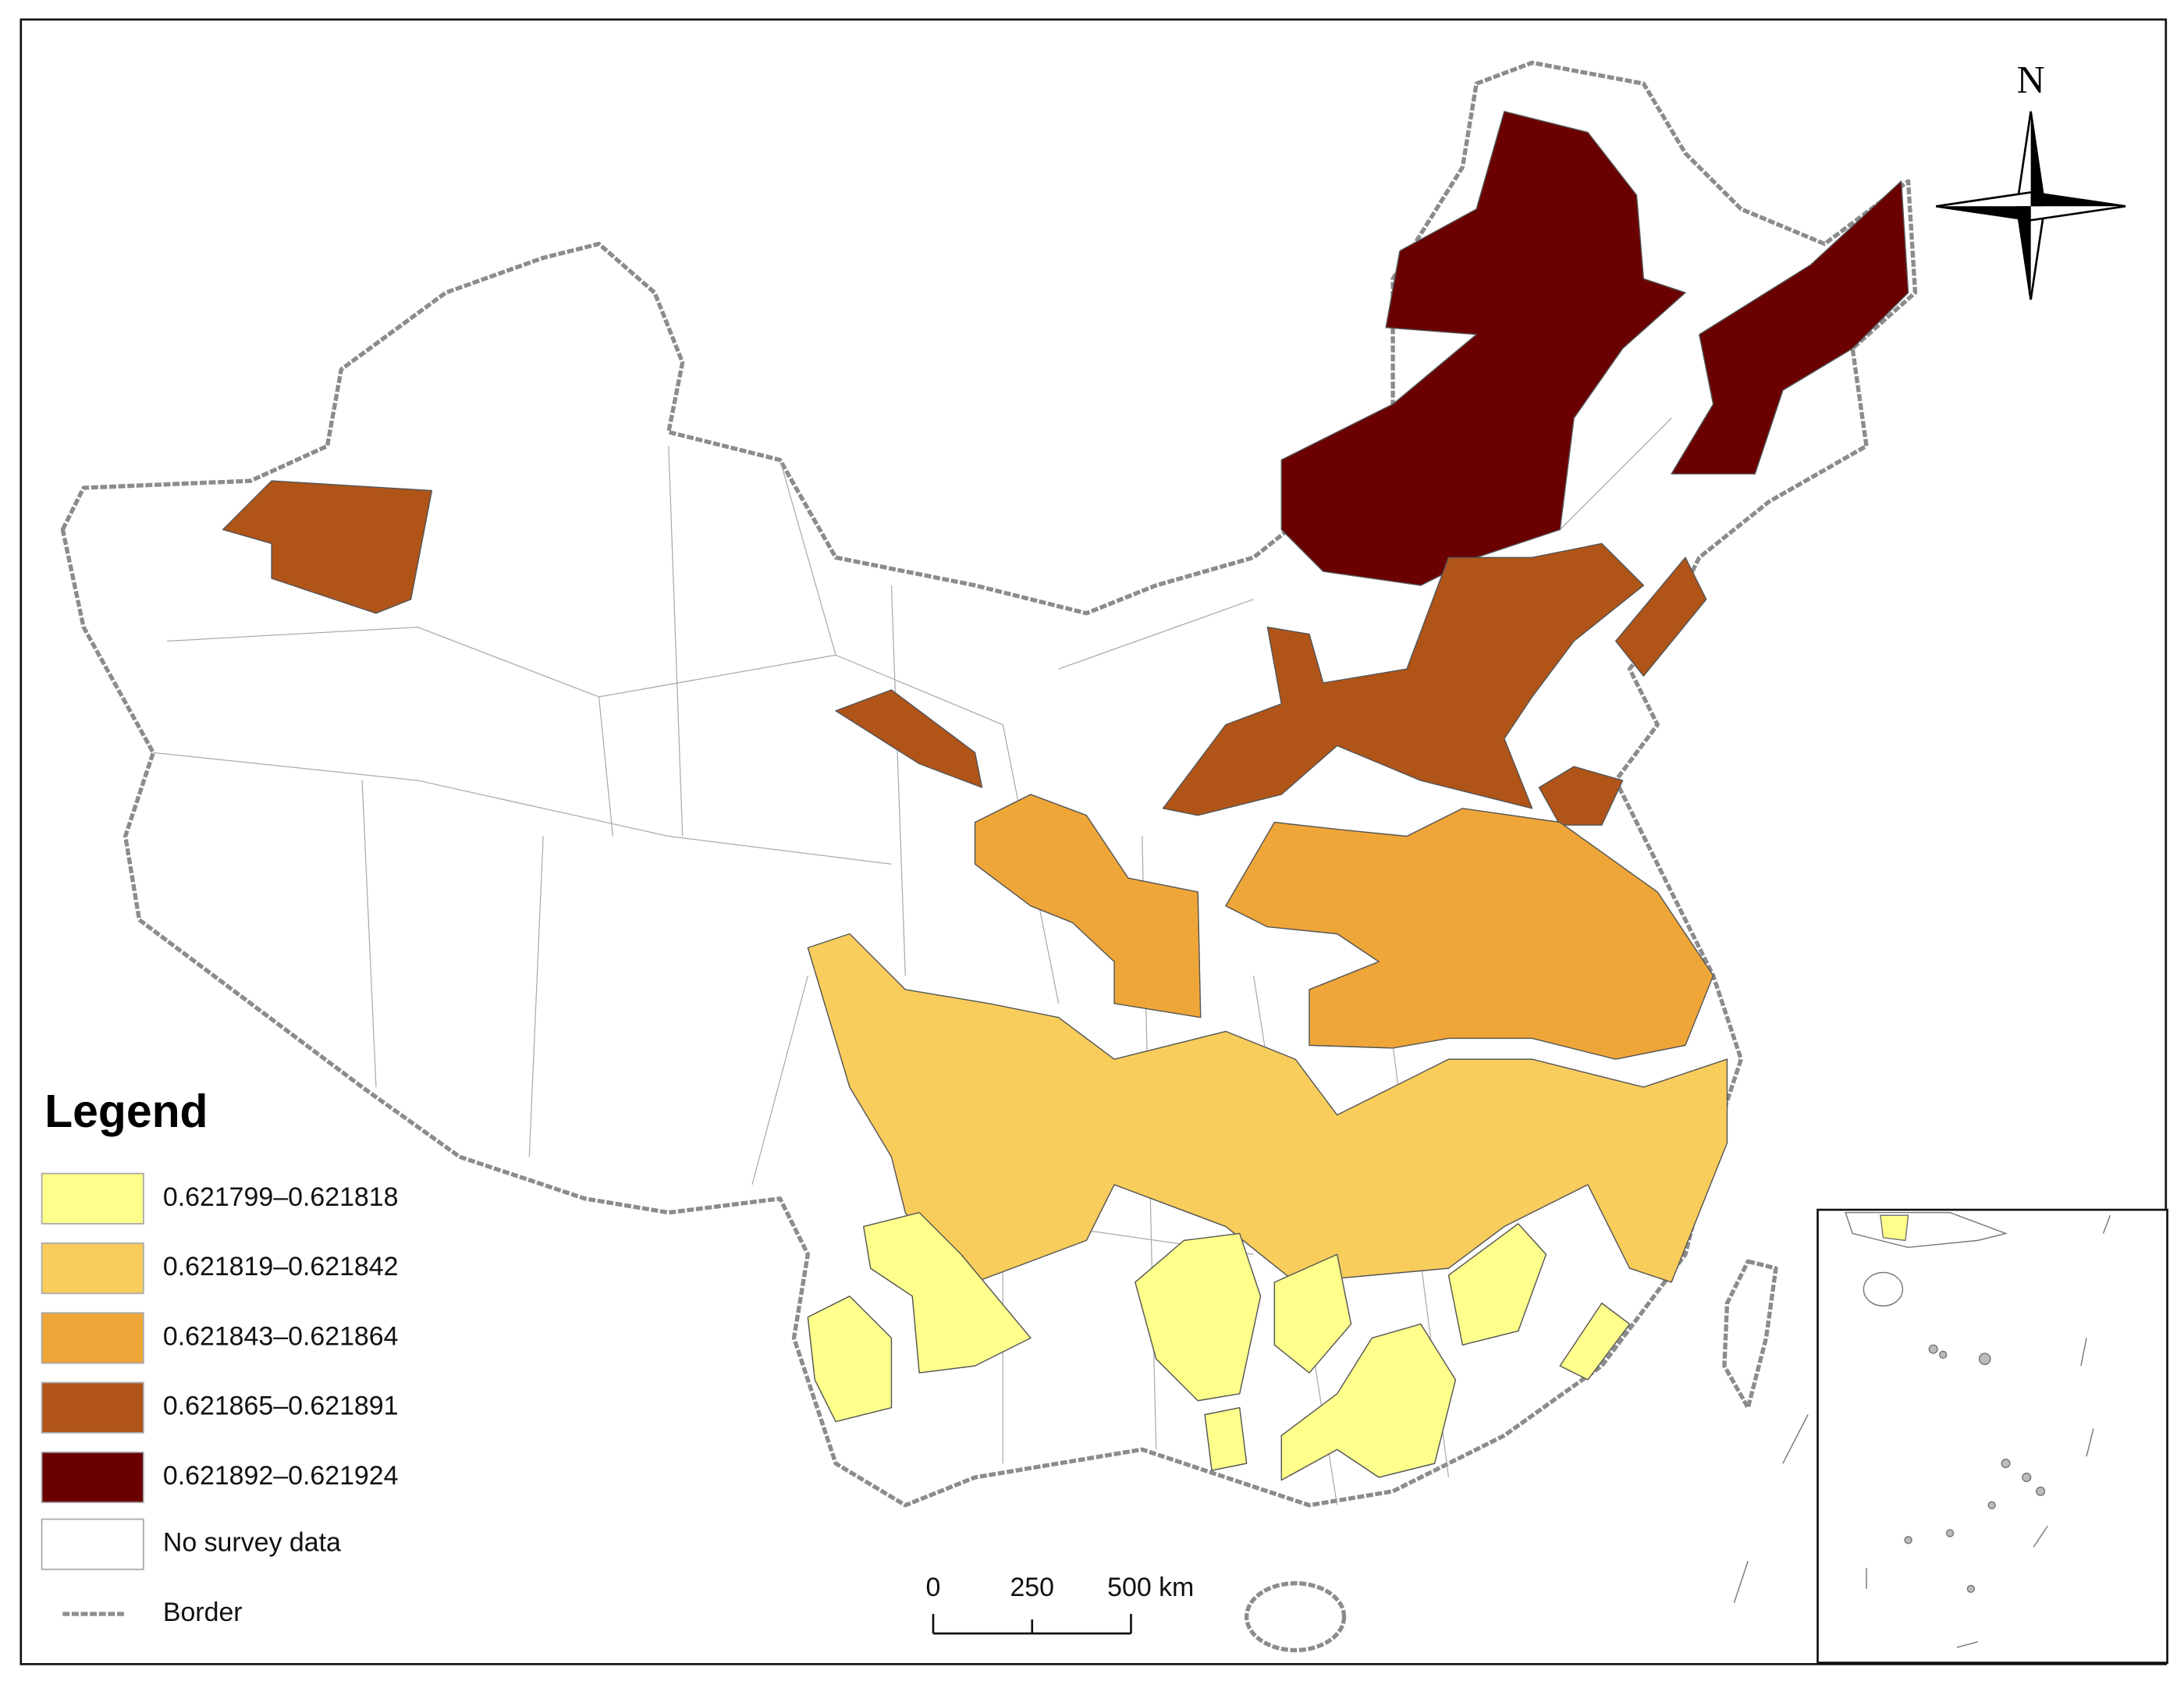 This screenshot has width=2184, height=1692. I want to click on scale-label: 0, so click(934, 1587).